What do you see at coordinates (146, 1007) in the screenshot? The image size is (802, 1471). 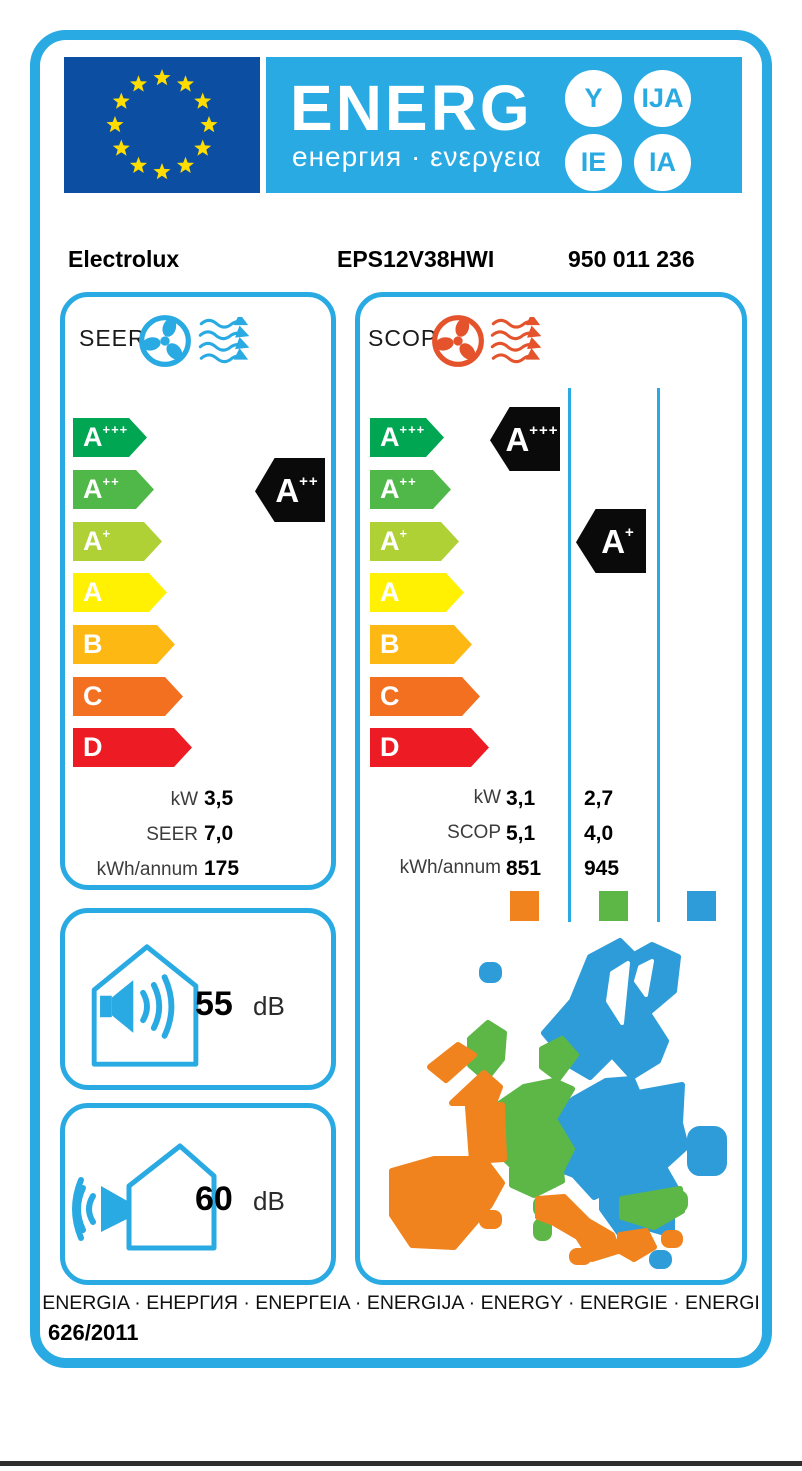 I see `indoor-noise-icon` at bounding box center [146, 1007].